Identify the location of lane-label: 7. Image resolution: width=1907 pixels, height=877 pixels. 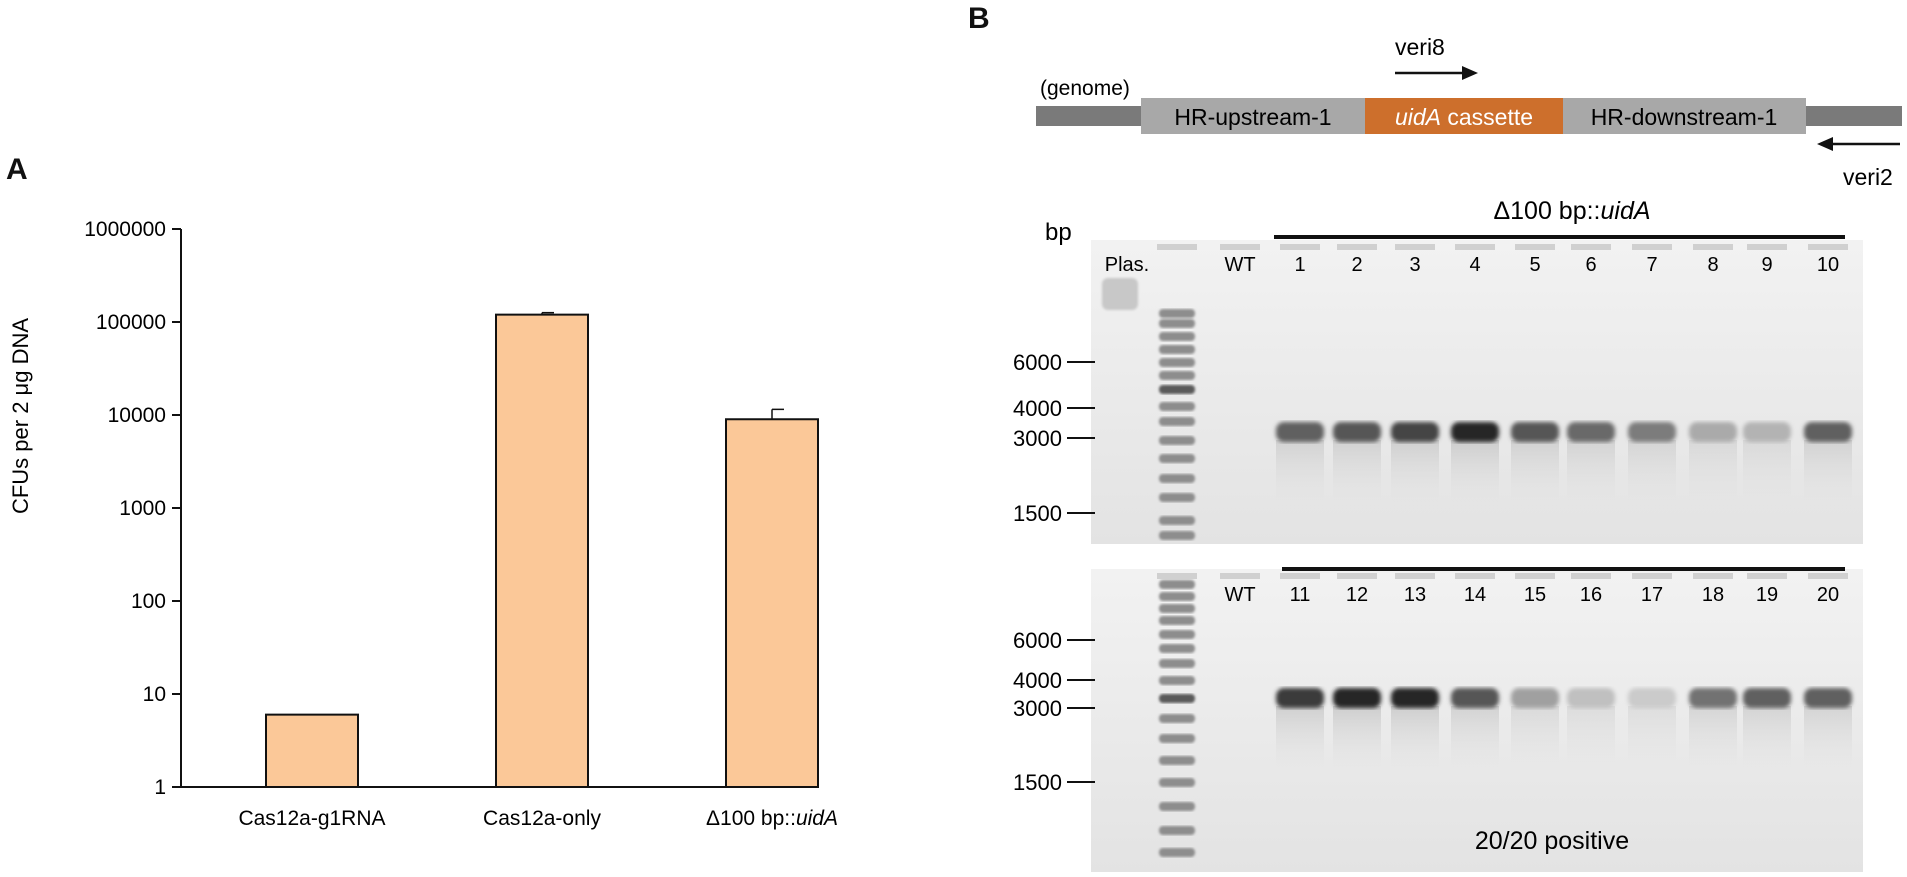
(1651, 265).